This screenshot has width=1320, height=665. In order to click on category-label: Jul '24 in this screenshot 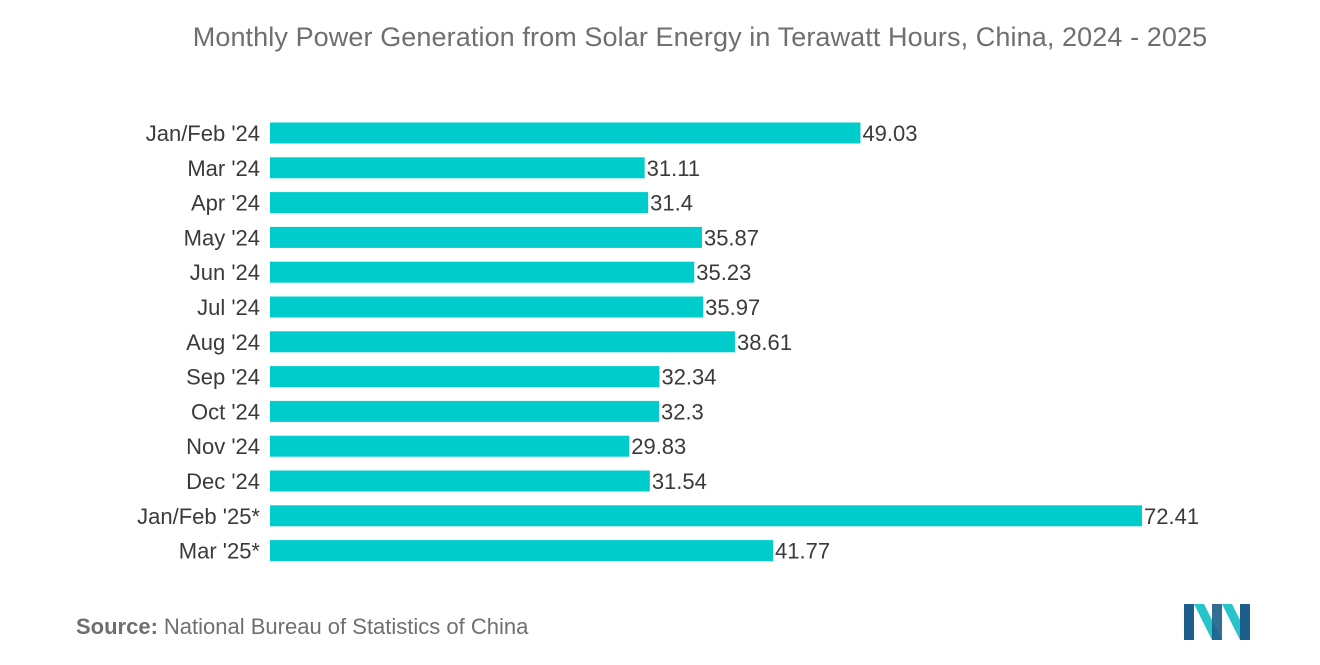, I will do `click(228, 307)`.